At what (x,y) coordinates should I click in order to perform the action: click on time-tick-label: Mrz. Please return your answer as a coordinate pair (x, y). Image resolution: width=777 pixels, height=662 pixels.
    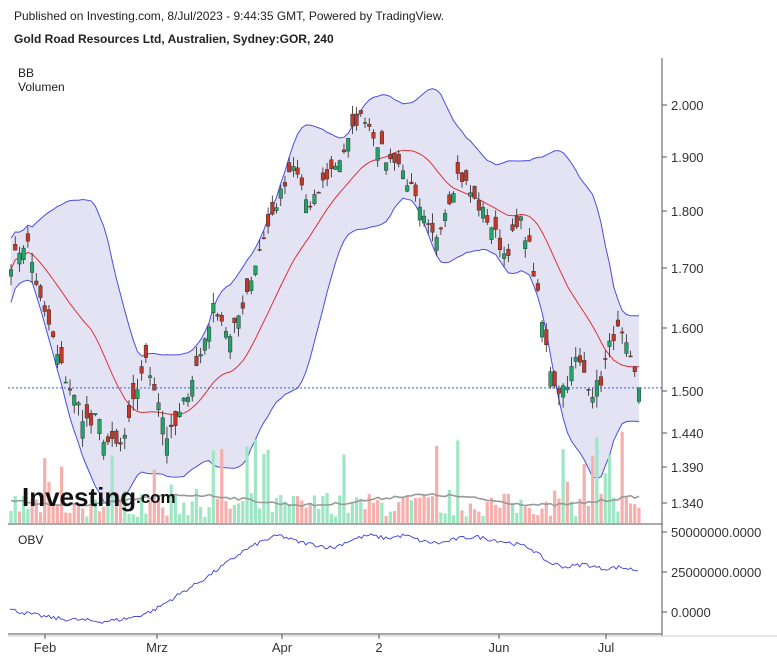
    Looking at the image, I should click on (157, 647).